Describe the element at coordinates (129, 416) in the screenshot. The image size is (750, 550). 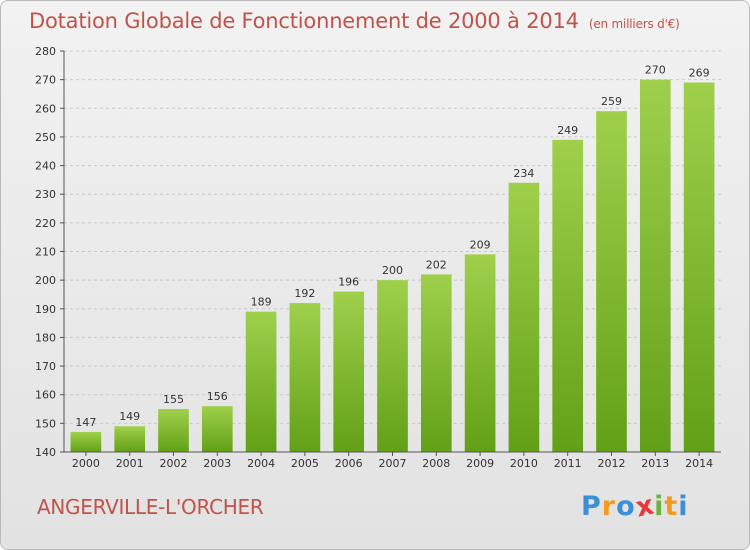
I see `value-label-2001: 149` at that location.